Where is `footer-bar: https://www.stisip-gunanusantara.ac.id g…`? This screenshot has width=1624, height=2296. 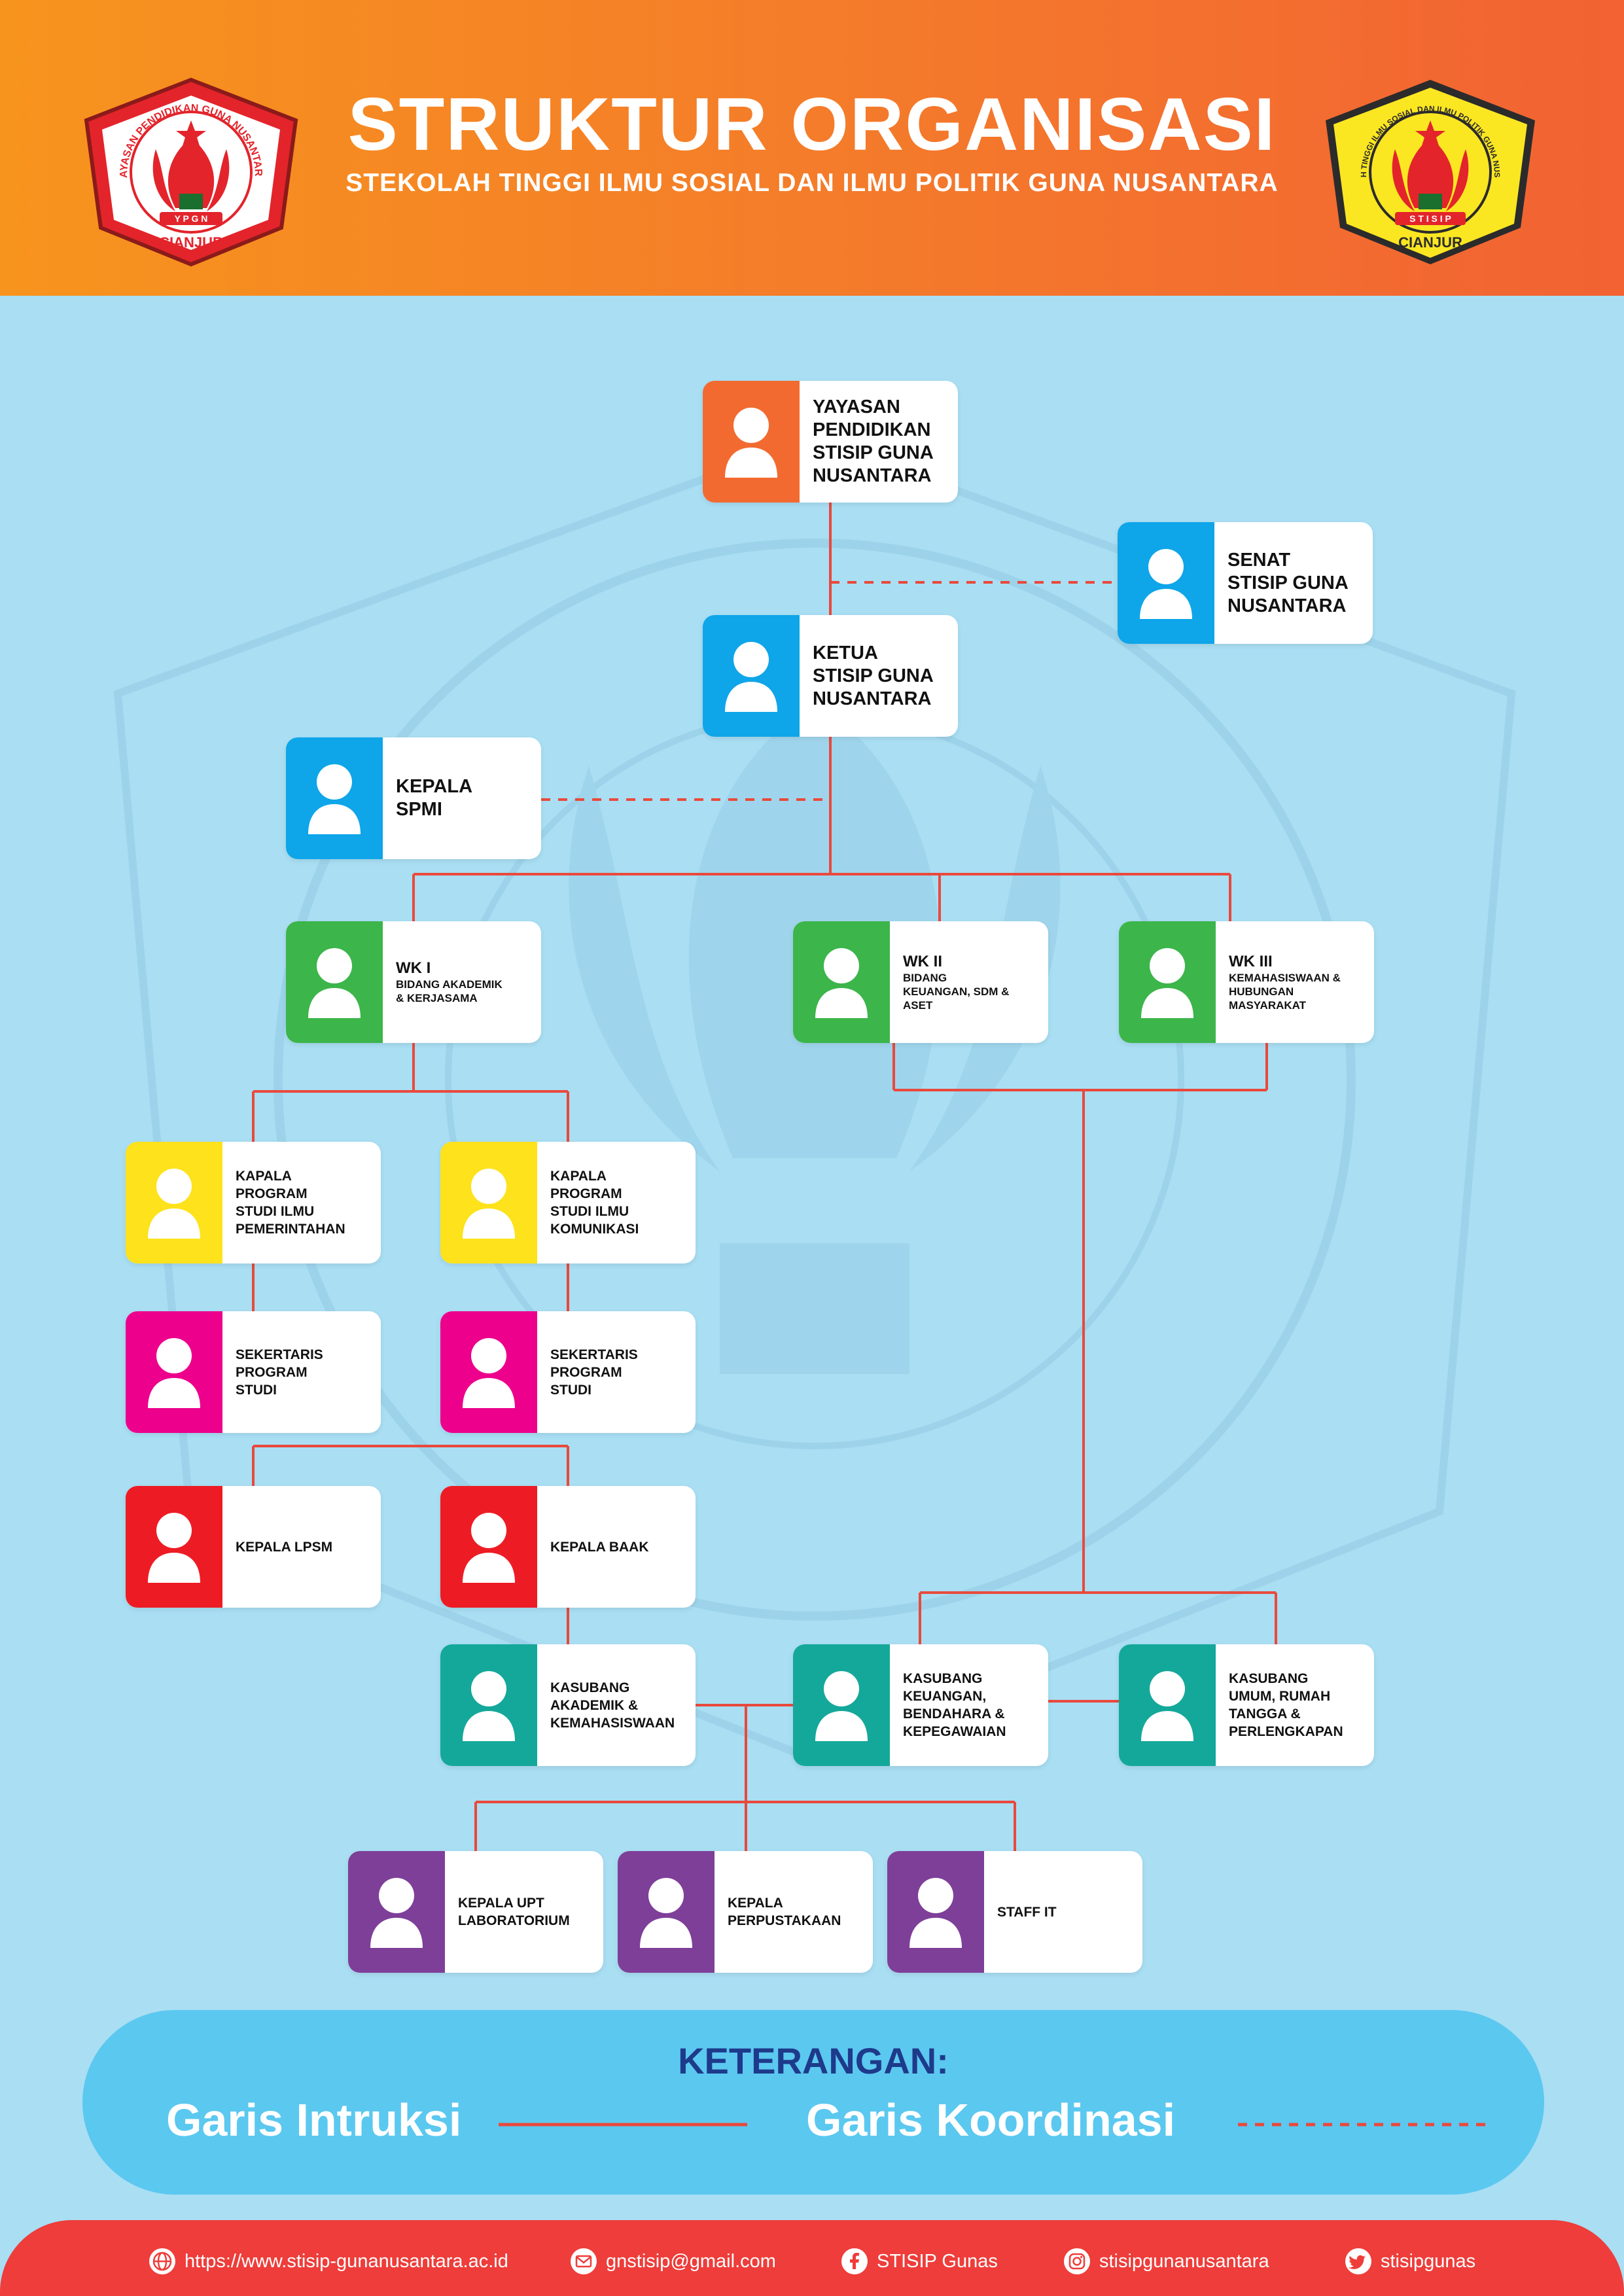 footer-bar: https://www.stisip-gunanusantara.ac.id g… is located at coordinates (812, 2258).